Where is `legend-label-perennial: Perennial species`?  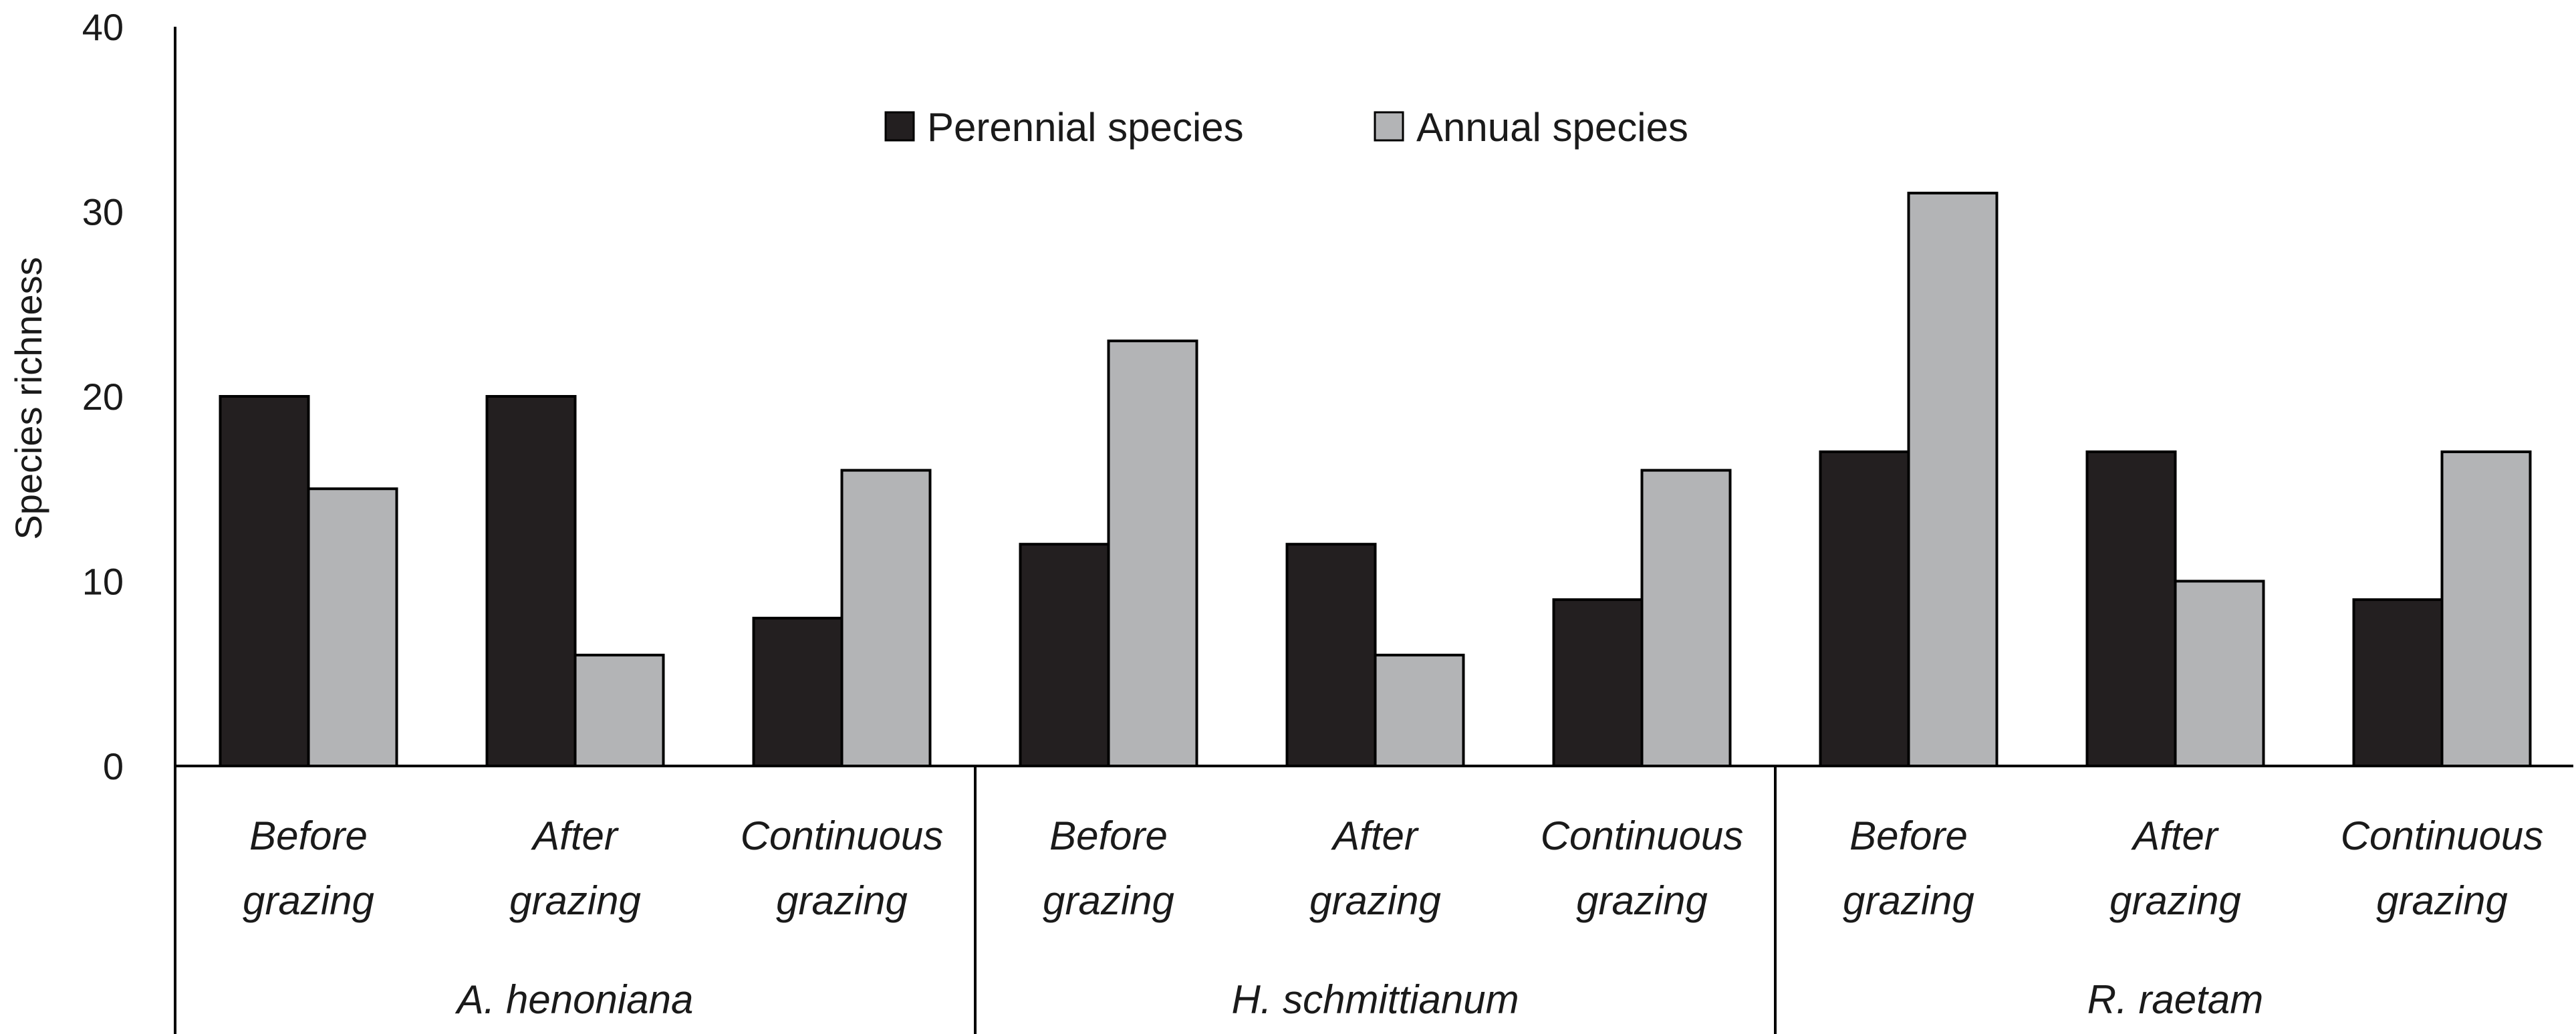 legend-label-perennial: Perennial species is located at coordinates (1085, 127).